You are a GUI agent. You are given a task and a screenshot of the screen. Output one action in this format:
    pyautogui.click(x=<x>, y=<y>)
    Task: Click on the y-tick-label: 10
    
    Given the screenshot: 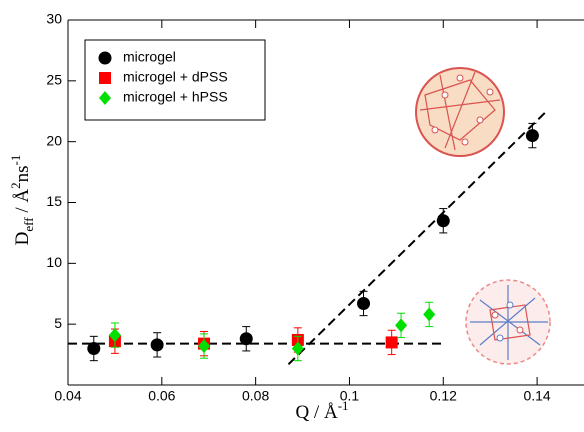 What is the action you would take?
    pyautogui.click(x=54, y=262)
    